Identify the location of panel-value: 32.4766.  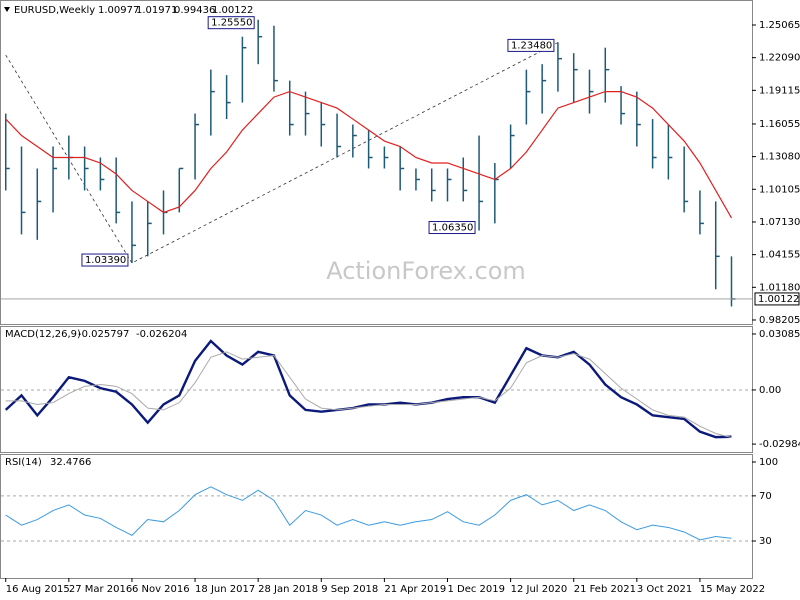
(70, 462).